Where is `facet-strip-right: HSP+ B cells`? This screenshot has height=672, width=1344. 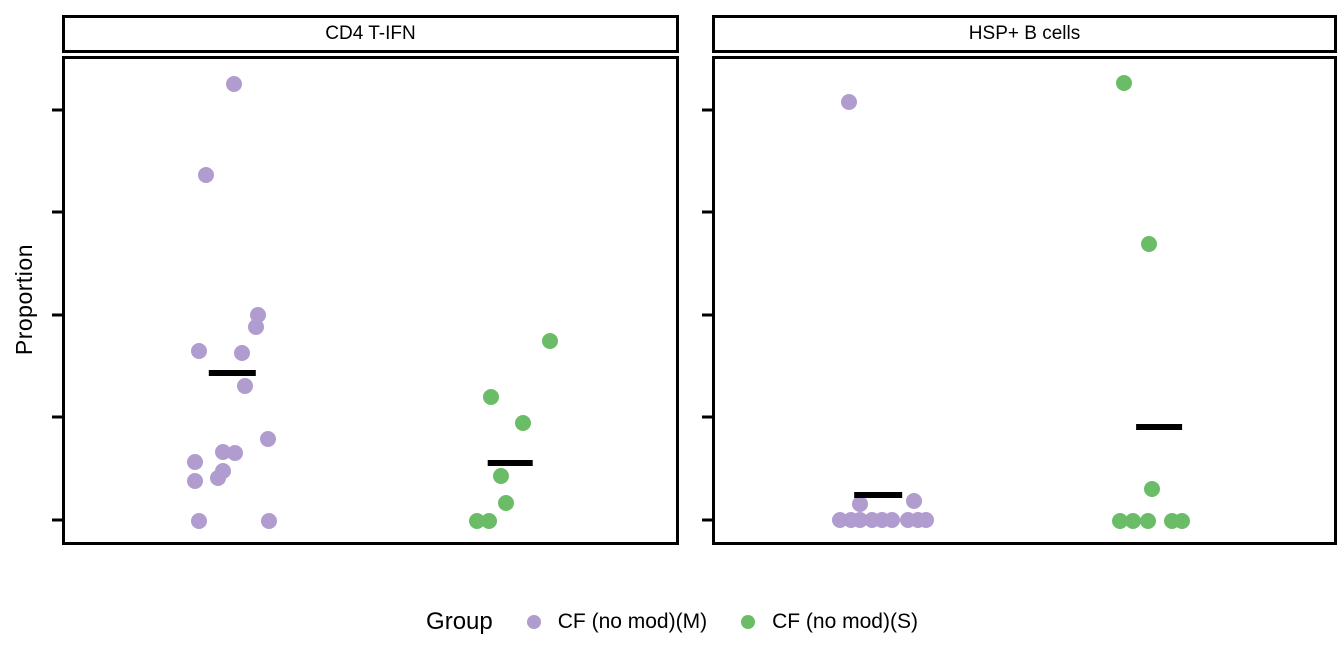 facet-strip-right: HSP+ B cells is located at coordinates (1024, 34).